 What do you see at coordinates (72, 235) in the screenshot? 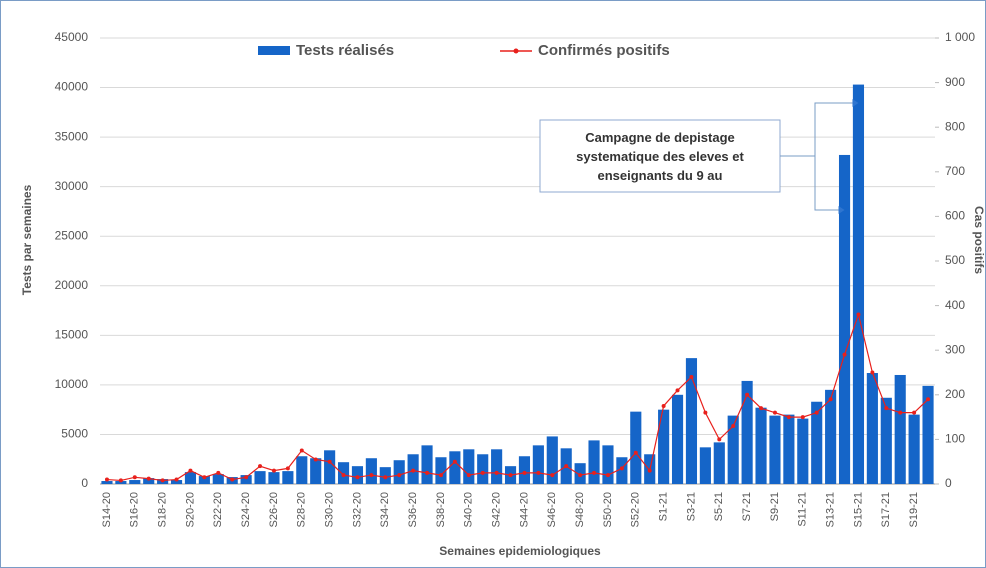
I see `y-tick-label: 25000` at bounding box center [72, 235].